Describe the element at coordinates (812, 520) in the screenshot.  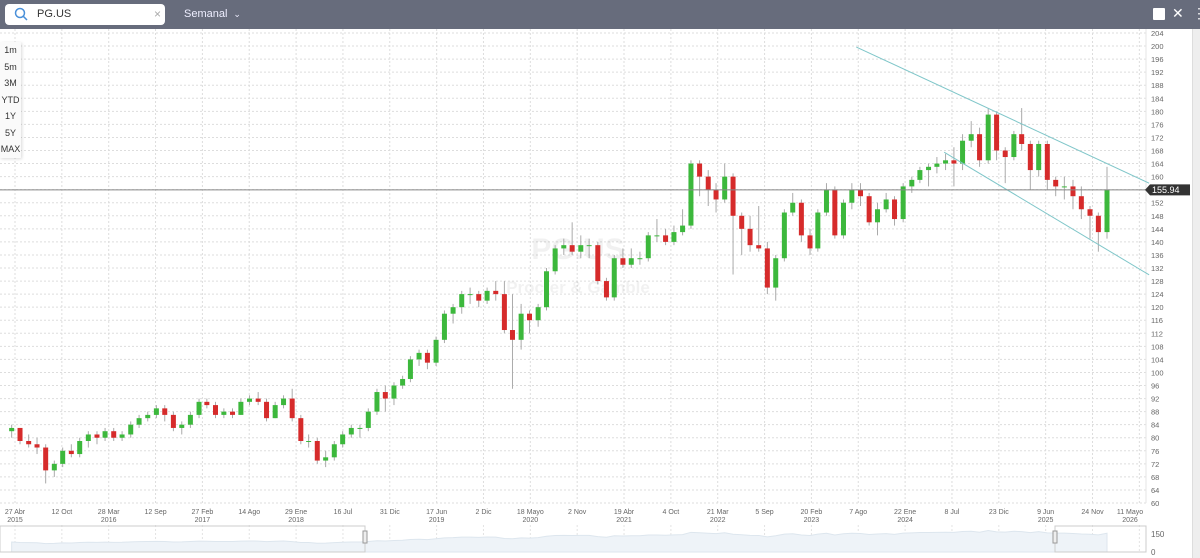
I see `x-tick-year: 2023` at that location.